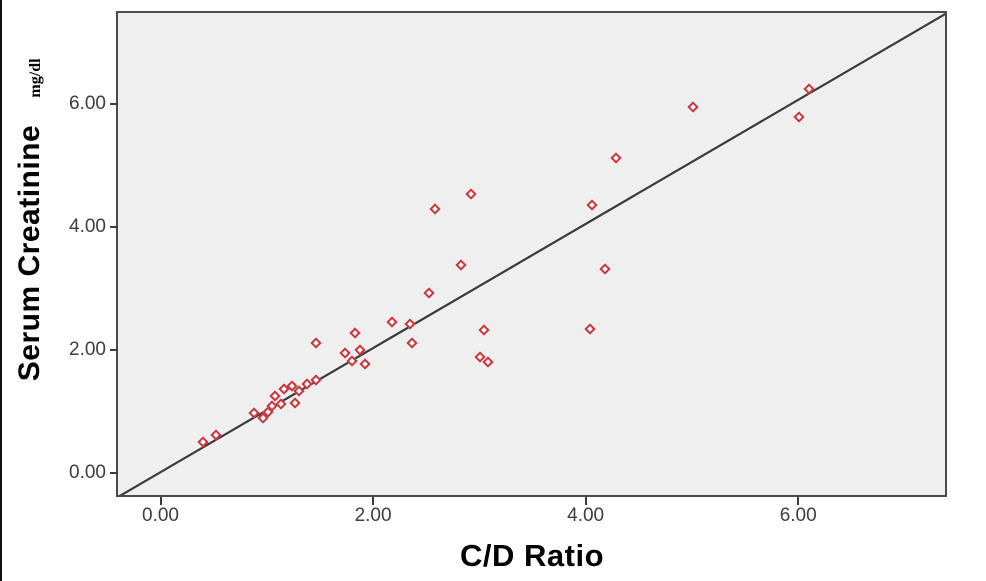 Image resolution: width=986 pixels, height=581 pixels. Describe the element at coordinates (87, 472) in the screenshot. I see `y-axis-tick-label: 0.00` at that location.